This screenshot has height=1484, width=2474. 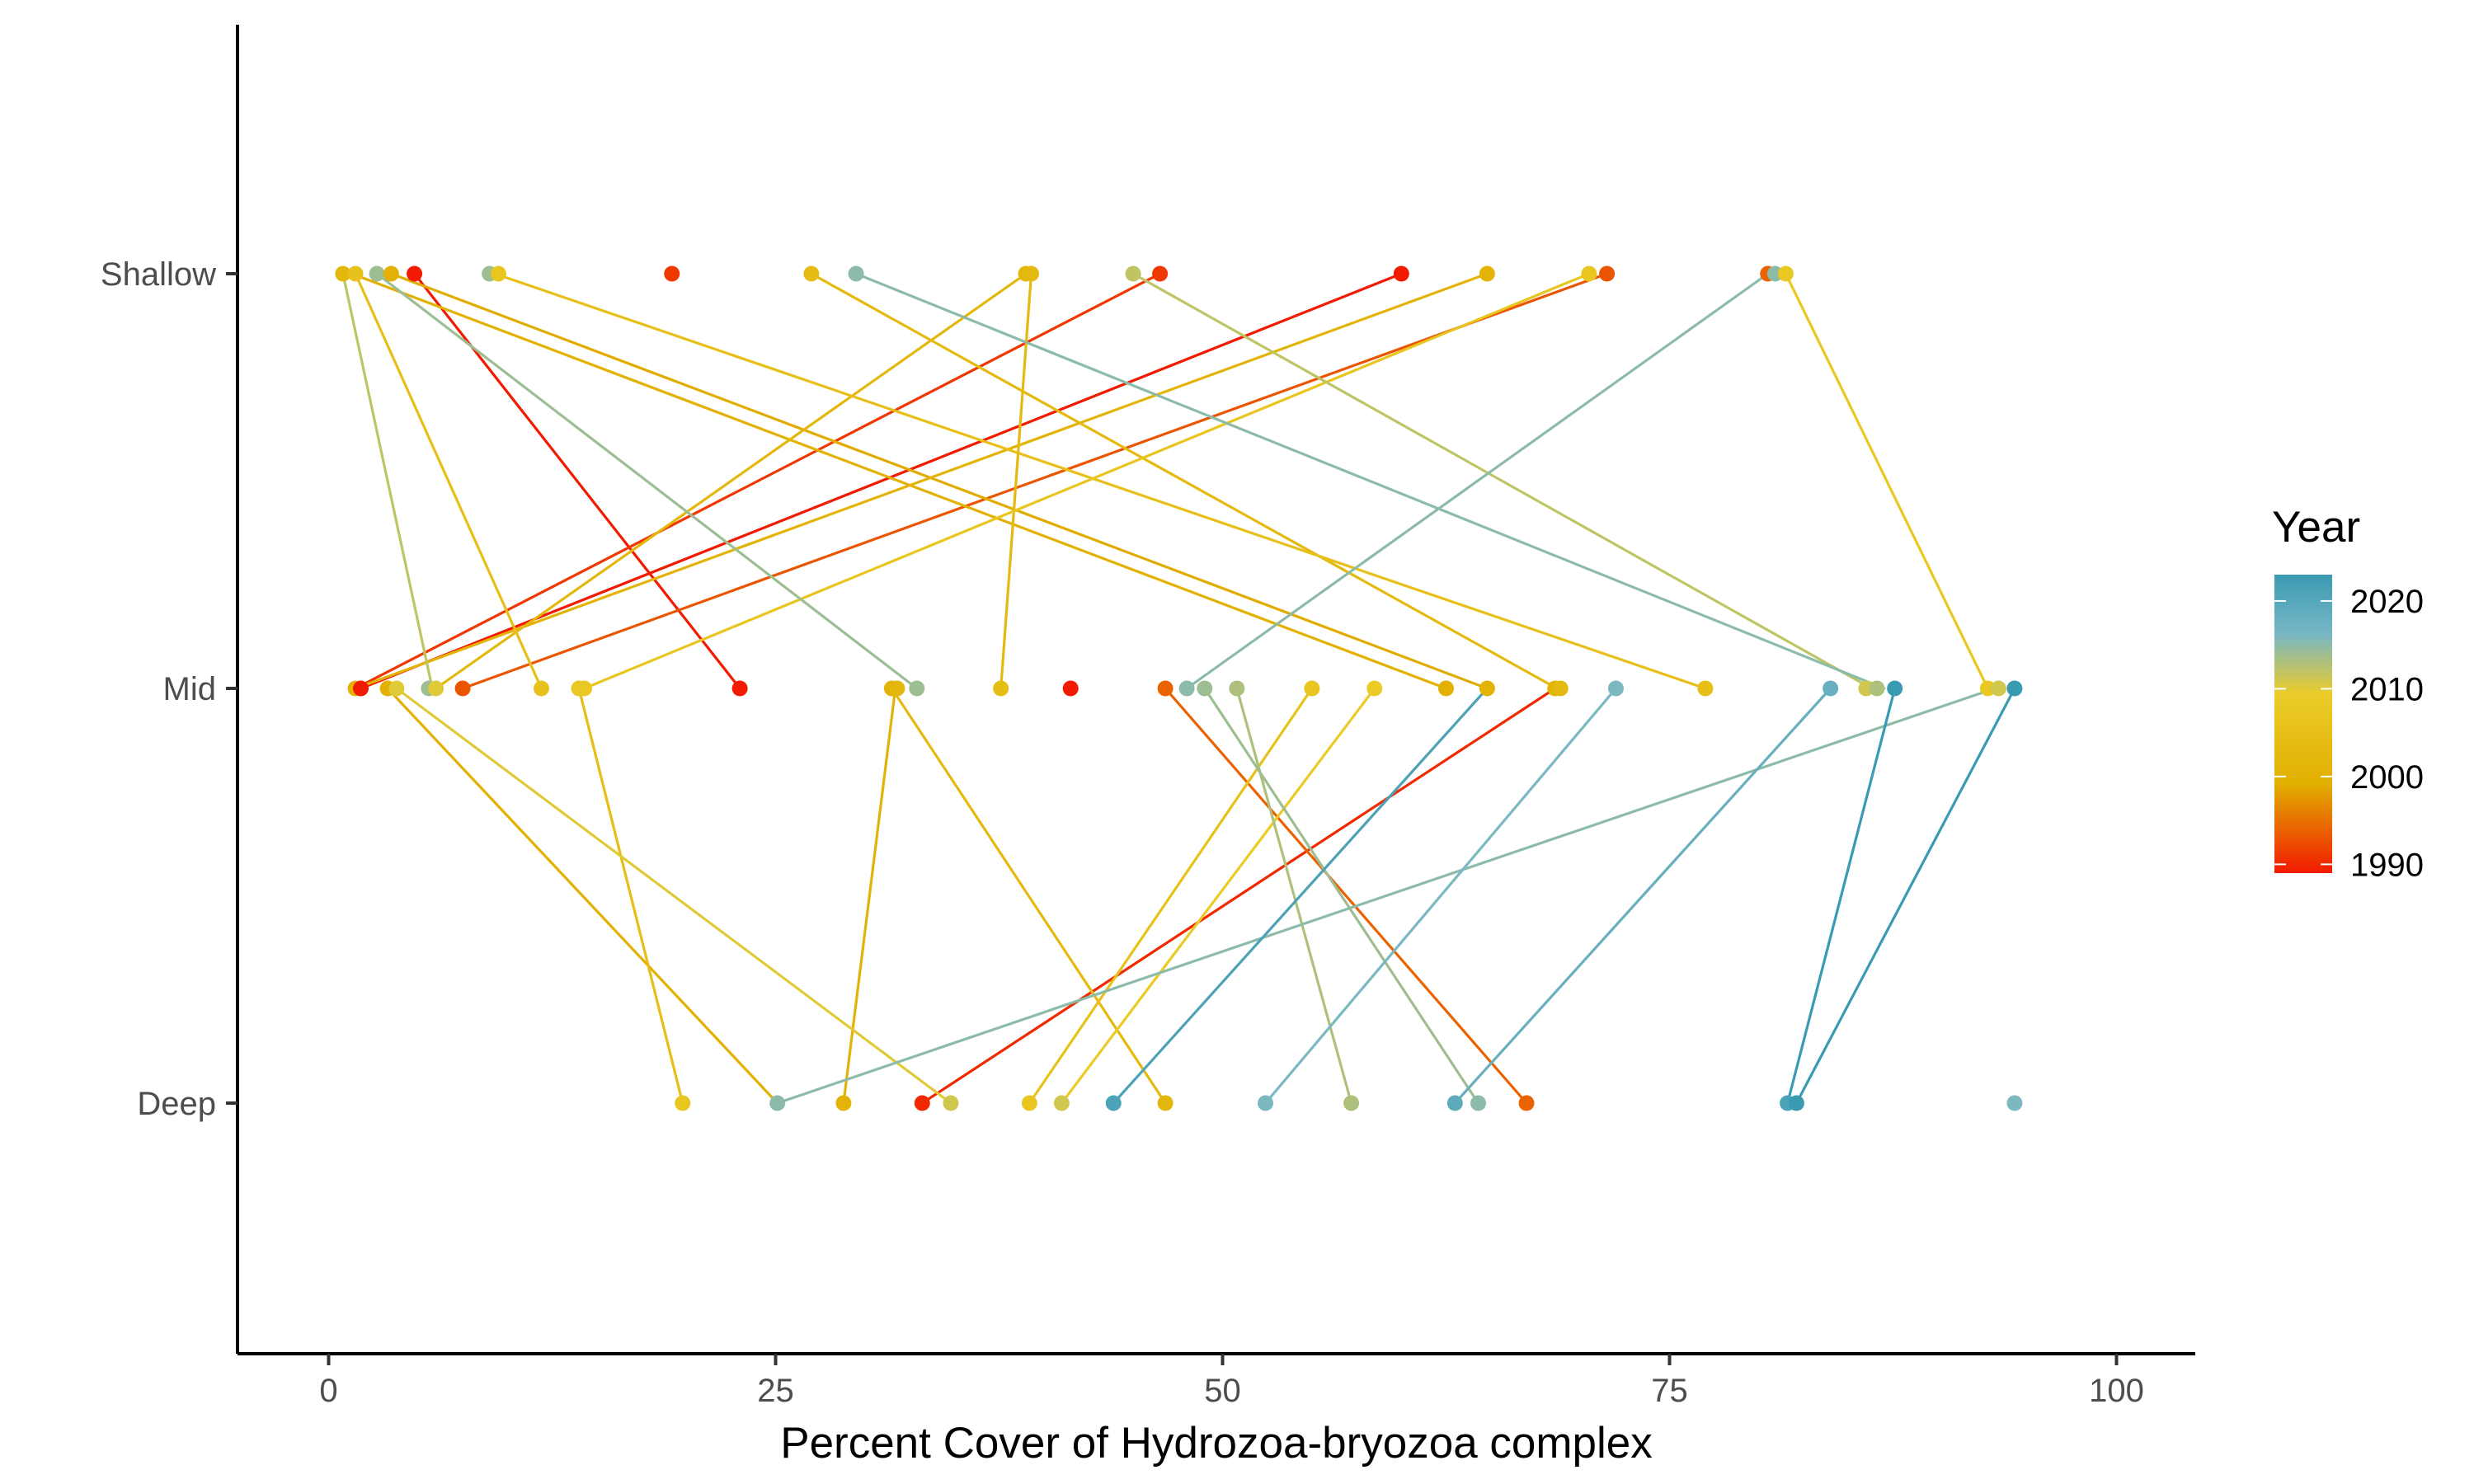 What do you see at coordinates (176, 1104) in the screenshot?
I see `y-tick-label: Deep` at bounding box center [176, 1104].